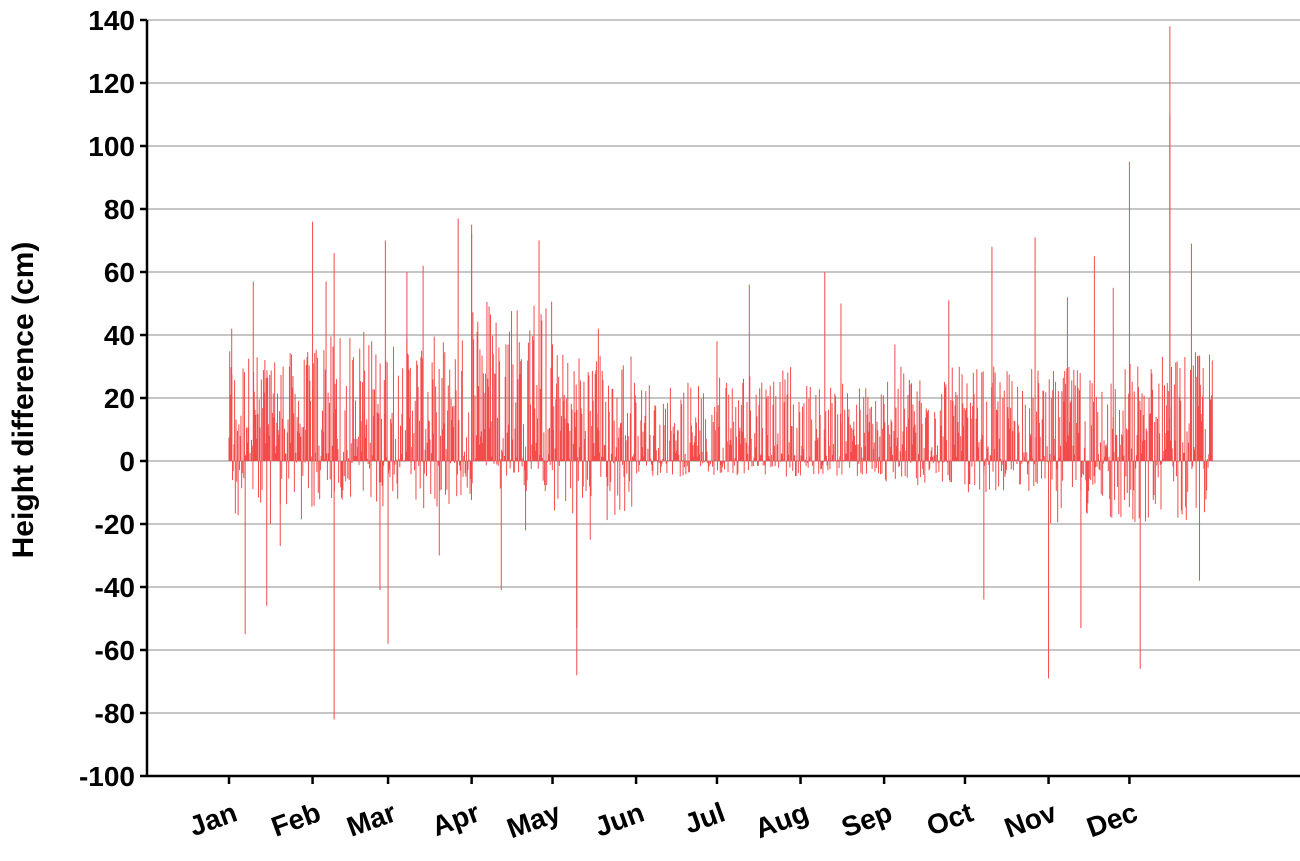  Describe the element at coordinates (782, 821) in the screenshot. I see `x-tick-label: Aug` at that location.